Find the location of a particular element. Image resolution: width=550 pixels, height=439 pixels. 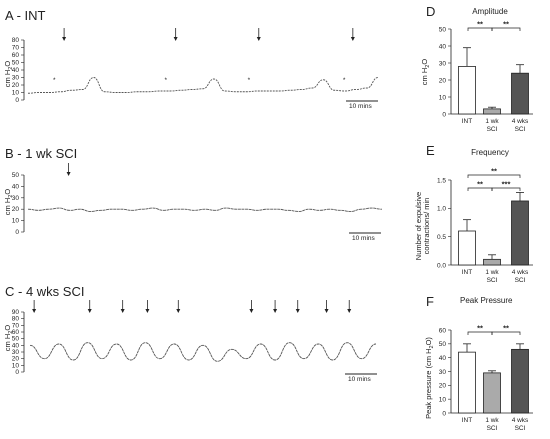

y-tick-label: 0.0 is located at coordinates (441, 265).